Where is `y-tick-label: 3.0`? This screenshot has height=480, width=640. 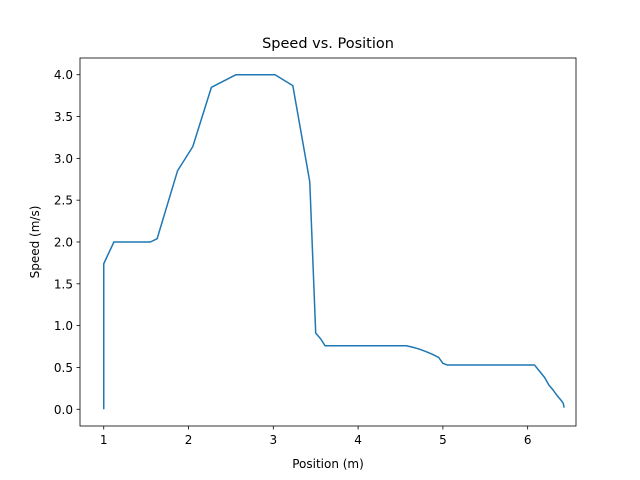
y-tick-label: 3.0 is located at coordinates (63, 159).